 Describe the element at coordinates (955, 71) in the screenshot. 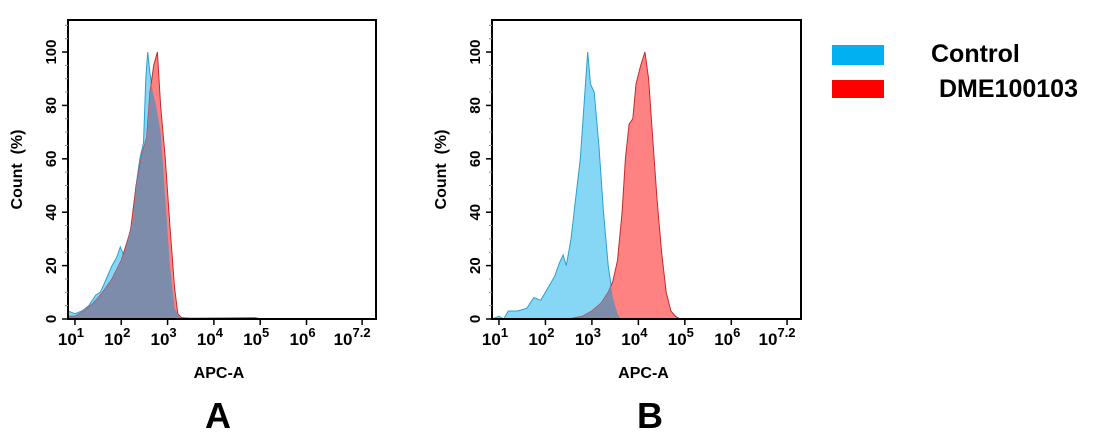

I see `legend: Control DME100103` at that location.